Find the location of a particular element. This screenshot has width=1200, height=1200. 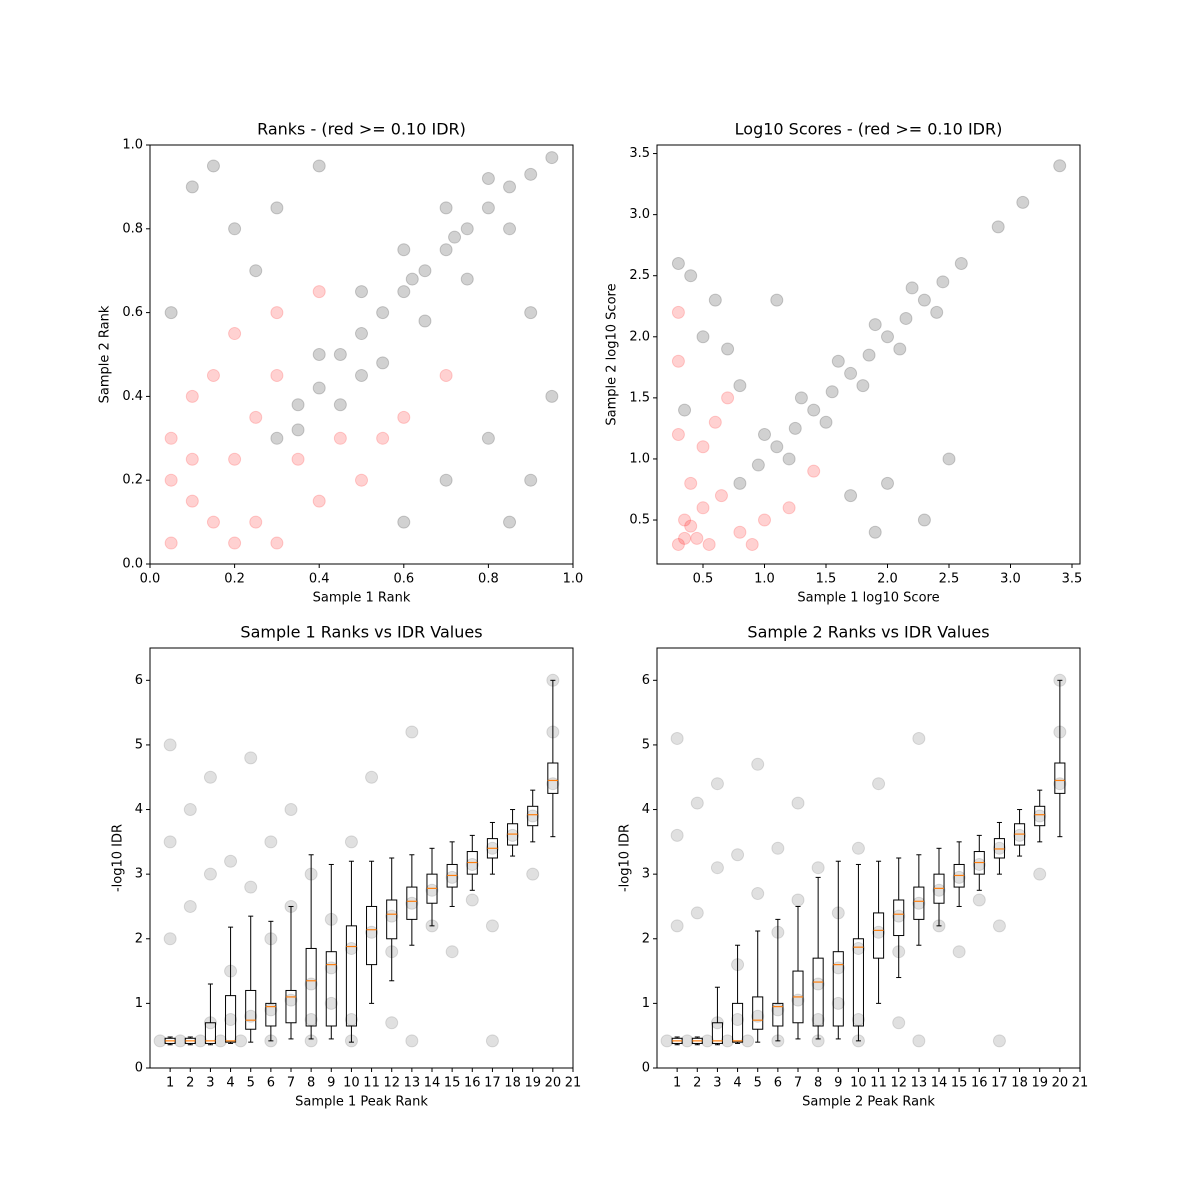

x-tick-label: 0.8 is located at coordinates (488, 579).